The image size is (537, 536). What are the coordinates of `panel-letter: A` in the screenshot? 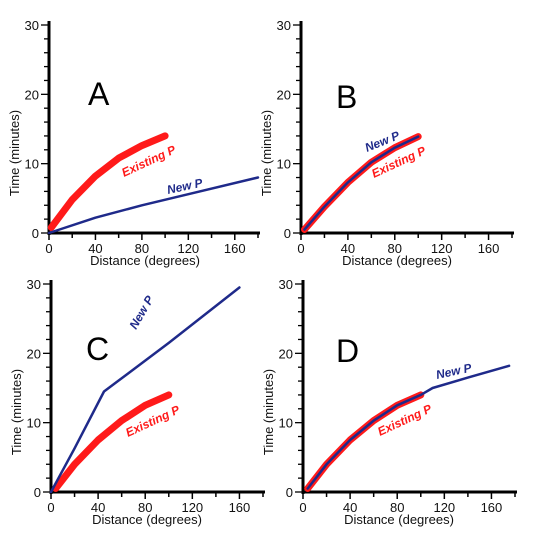 It's located at (99, 94).